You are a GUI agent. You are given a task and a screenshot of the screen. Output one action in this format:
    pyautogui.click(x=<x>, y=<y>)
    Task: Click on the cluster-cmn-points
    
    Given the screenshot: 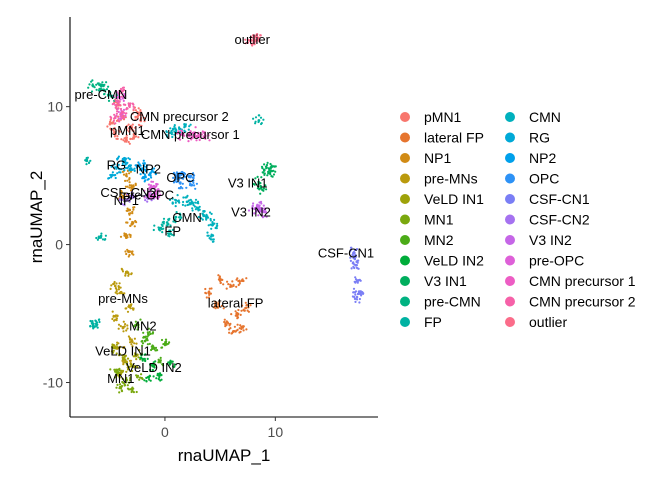 What is the action you would take?
    pyautogui.click(x=192, y=183)
    